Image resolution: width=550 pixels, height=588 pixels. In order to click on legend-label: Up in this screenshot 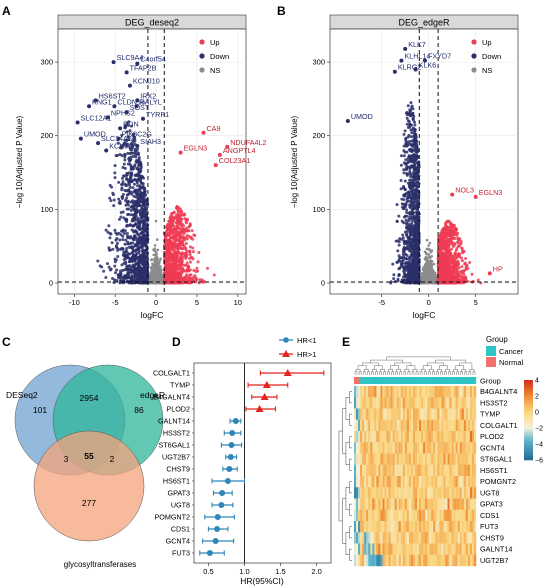, I will do `click(215, 42)`.